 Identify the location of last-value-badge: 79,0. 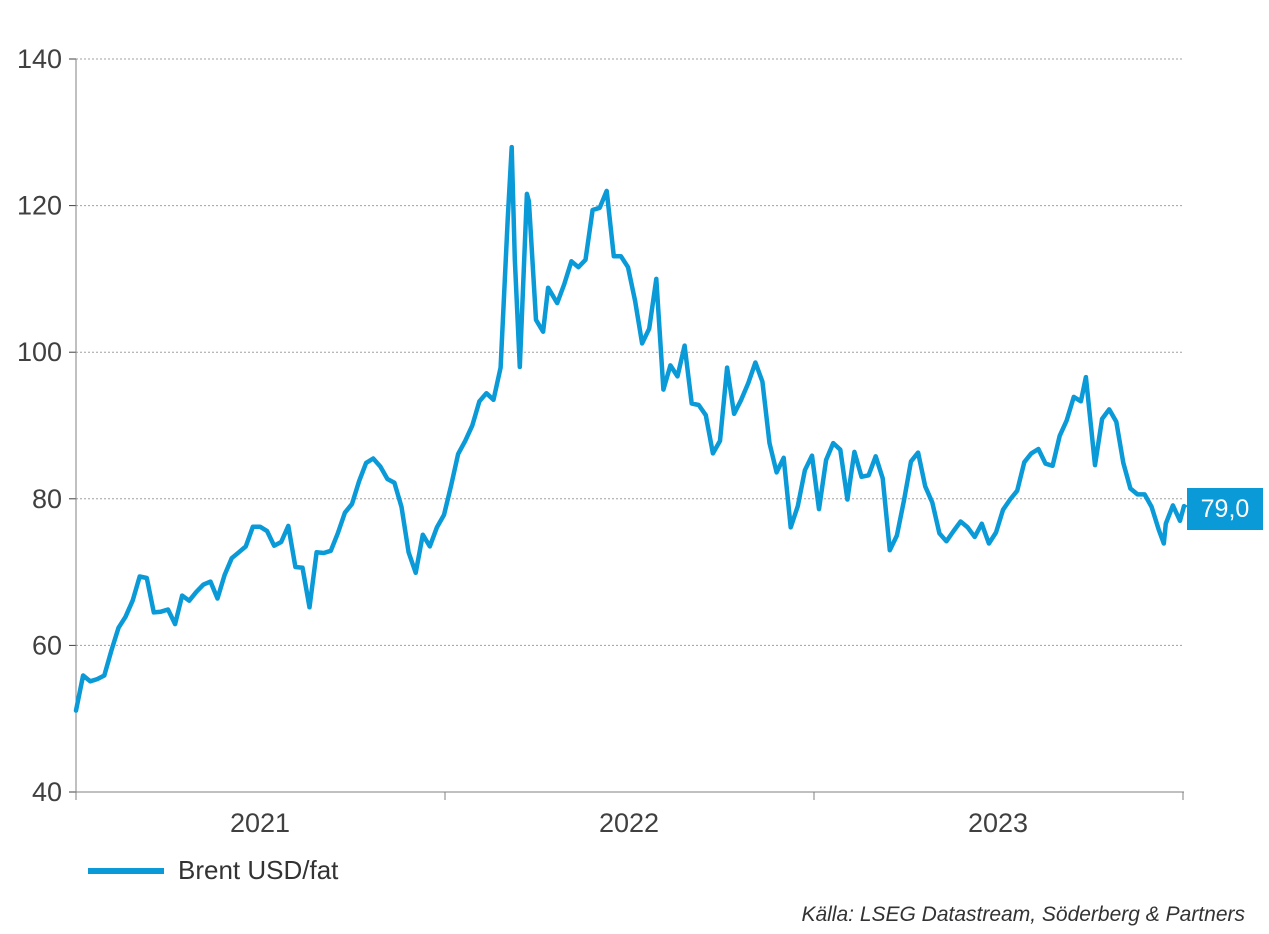
(1225, 509).